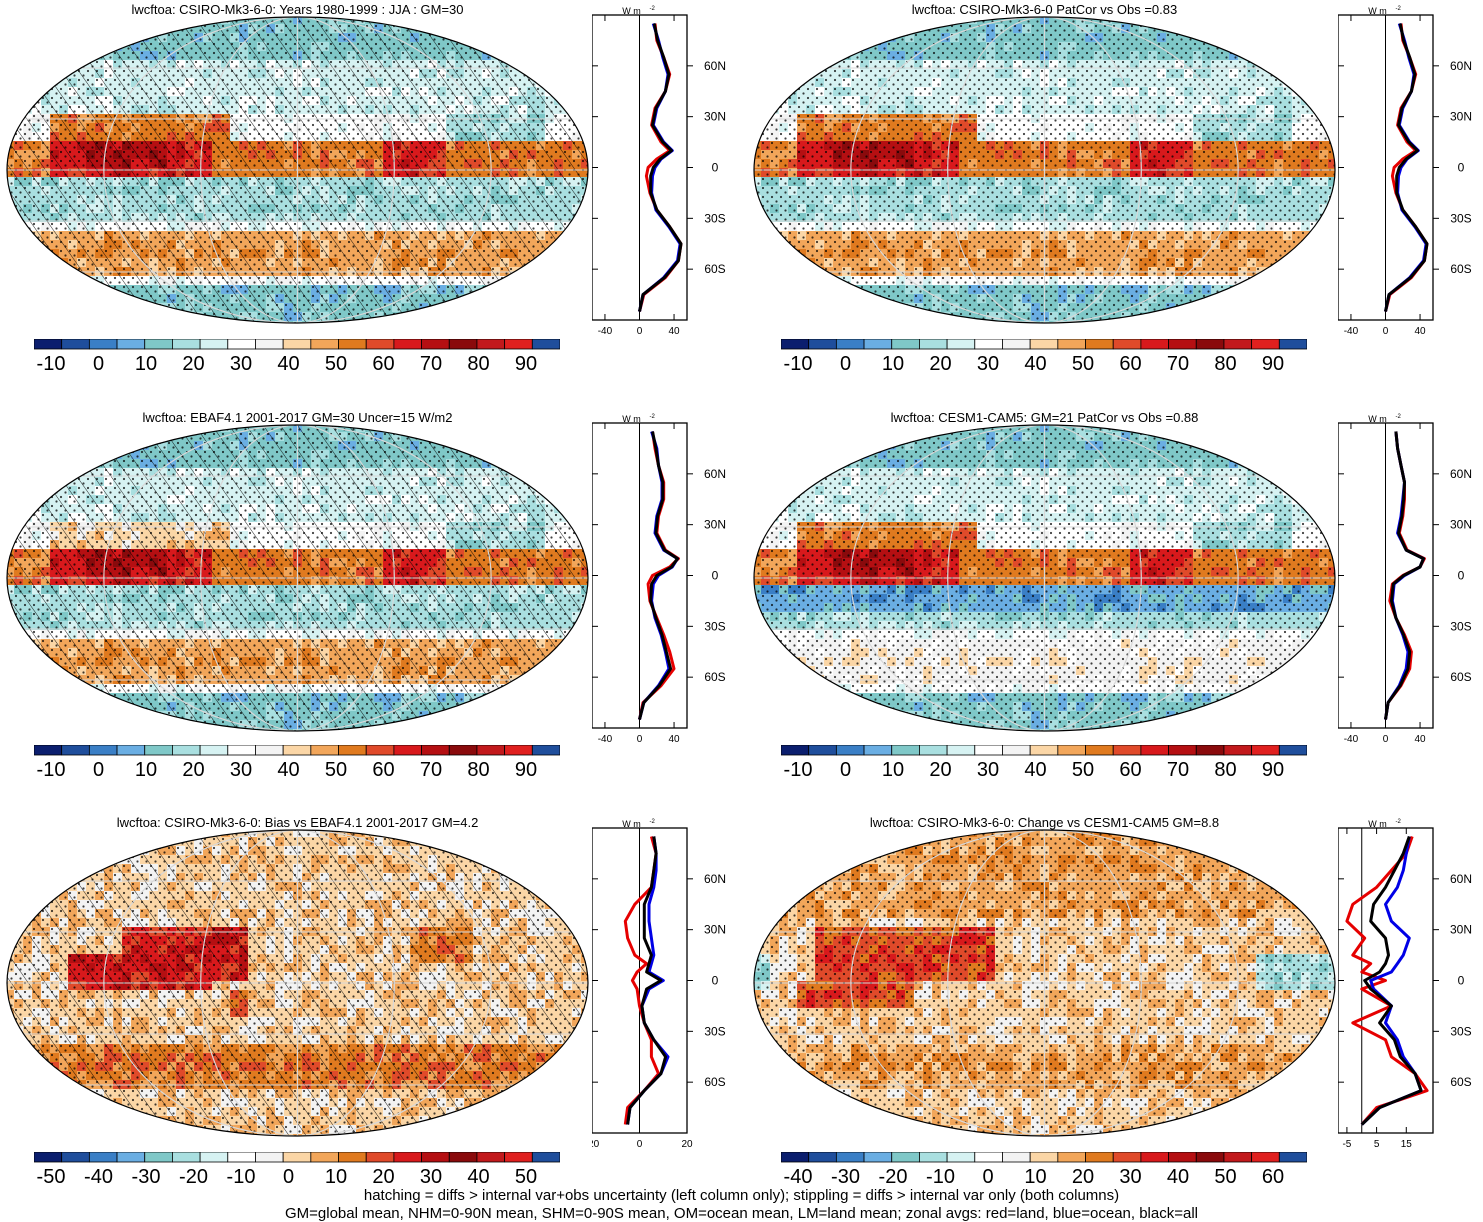 This screenshot has height=1222, width=1483. What do you see at coordinates (715, 168) in the screenshot?
I see `lat-tick-label: 0` at bounding box center [715, 168].